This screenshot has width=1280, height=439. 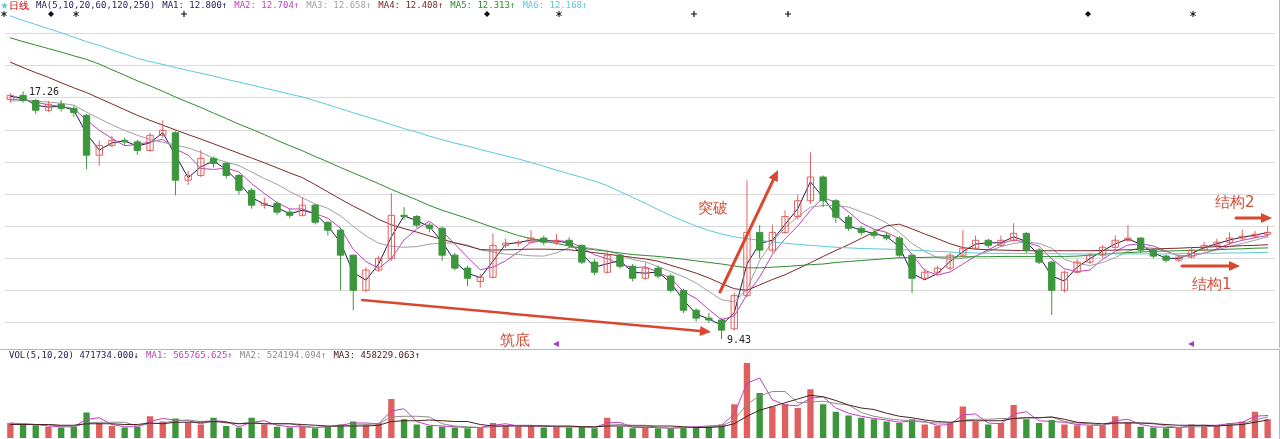 What do you see at coordinates (555, 5) in the screenshot?
I see `text: MA6: 12.168↑` at bounding box center [555, 5].